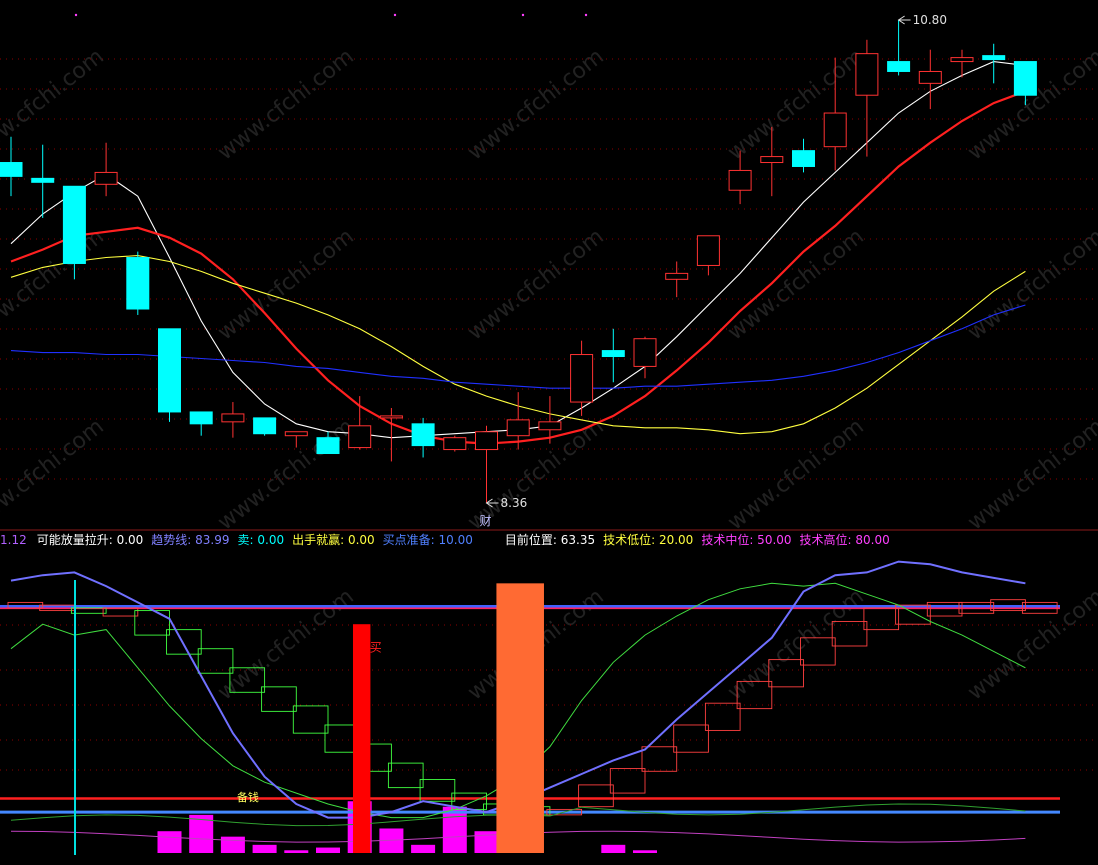 Image resolution: width=1098 pixels, height=865 pixels. What do you see at coordinates (248, 797) in the screenshot?
I see `money-label: 备钱` at bounding box center [248, 797].